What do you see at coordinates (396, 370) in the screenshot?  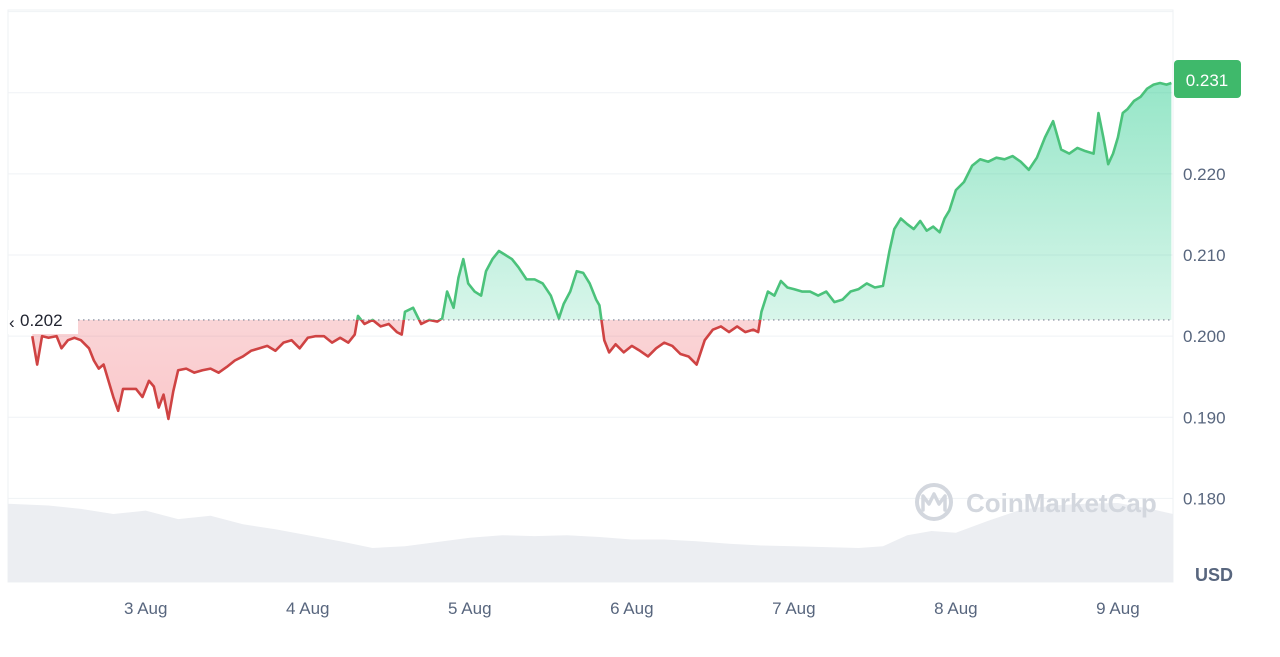 I see `price-line-down` at bounding box center [396, 370].